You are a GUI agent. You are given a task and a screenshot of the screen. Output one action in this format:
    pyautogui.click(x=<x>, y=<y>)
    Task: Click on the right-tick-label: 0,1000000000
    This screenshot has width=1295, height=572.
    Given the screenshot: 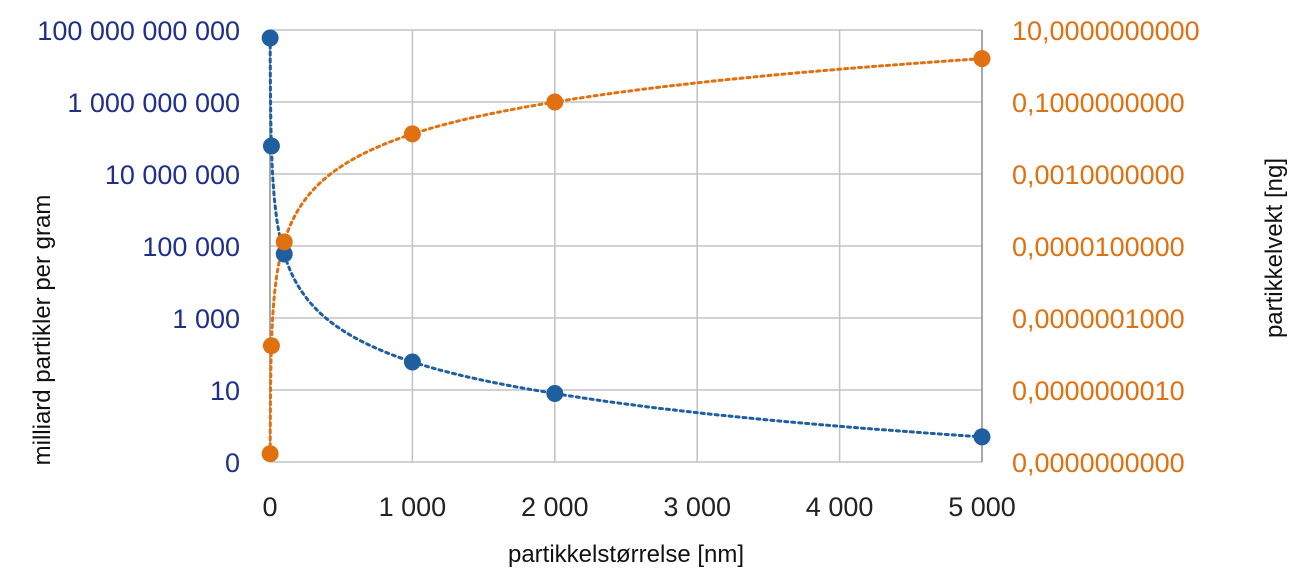 What is the action you would take?
    pyautogui.click(x=1098, y=103)
    